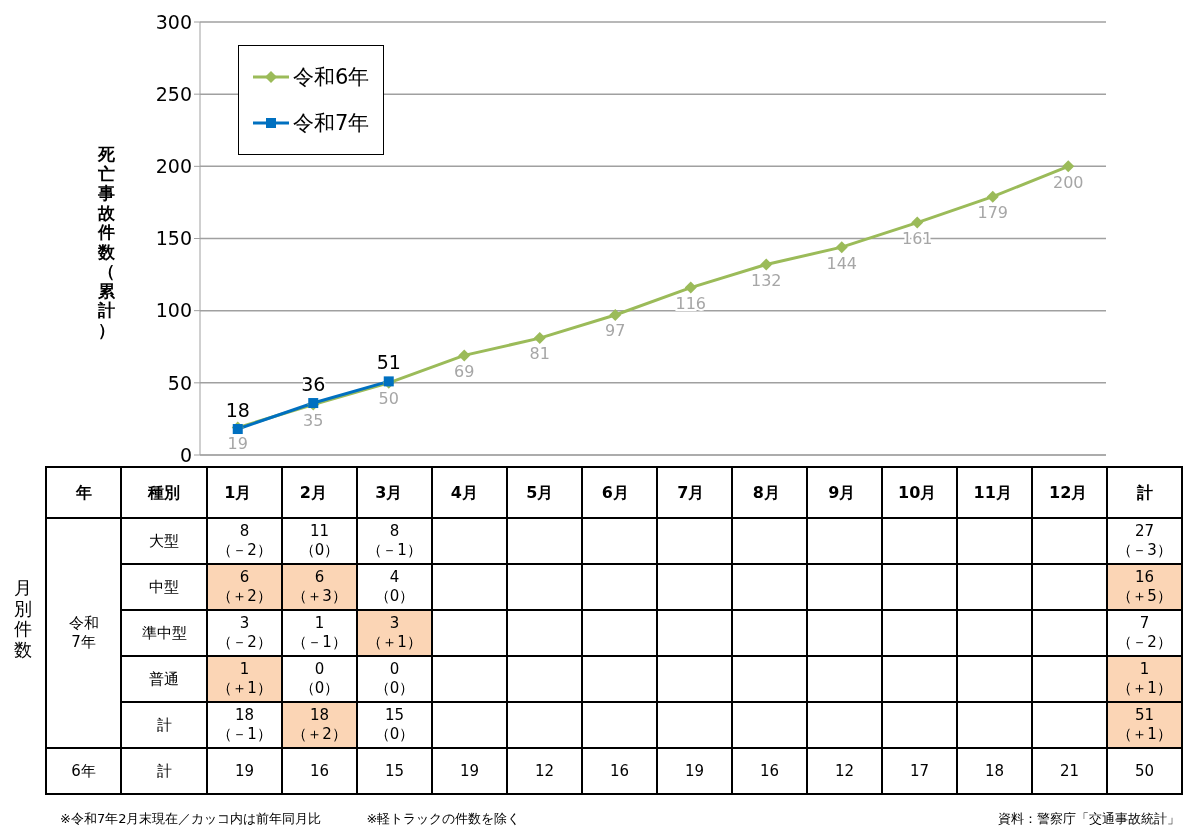 This screenshot has width=1200, height=836. Describe the element at coordinates (388, 362) in the screenshot. I see `data-label: 51` at that location.